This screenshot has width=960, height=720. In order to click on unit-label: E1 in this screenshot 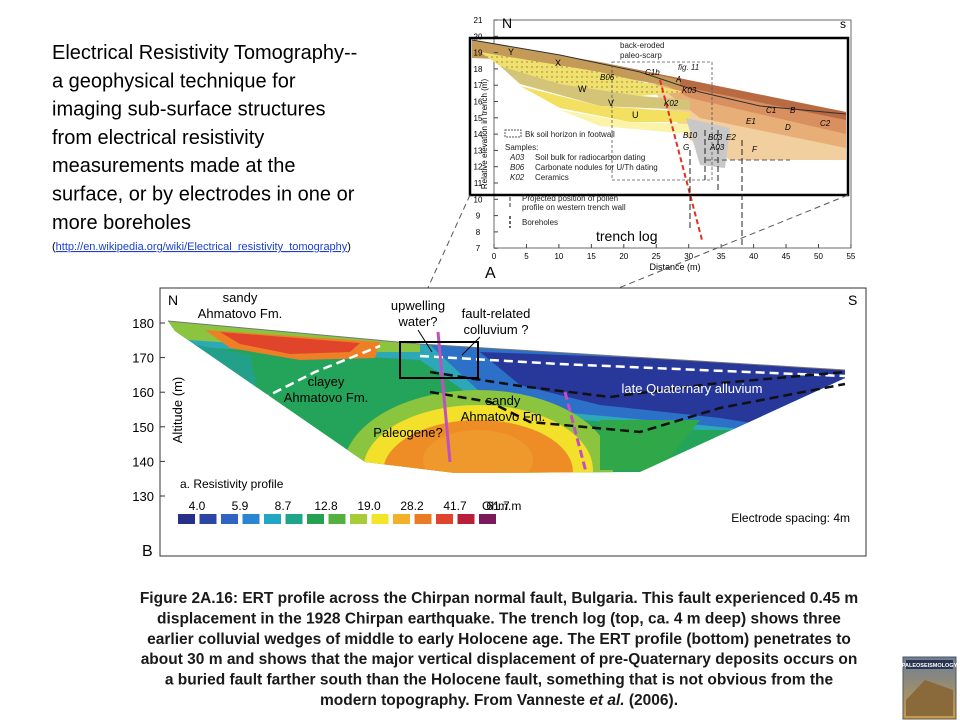, I will do `click(751, 121)`.